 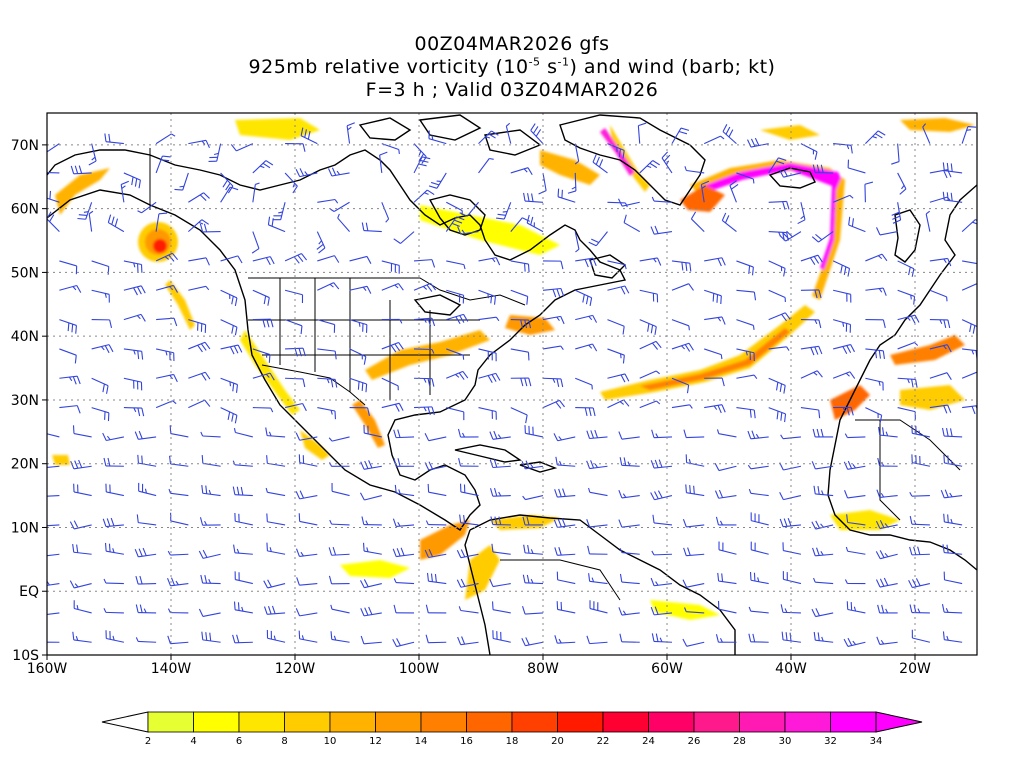 I want to click on lat-label: 70N, so click(x=25, y=146).